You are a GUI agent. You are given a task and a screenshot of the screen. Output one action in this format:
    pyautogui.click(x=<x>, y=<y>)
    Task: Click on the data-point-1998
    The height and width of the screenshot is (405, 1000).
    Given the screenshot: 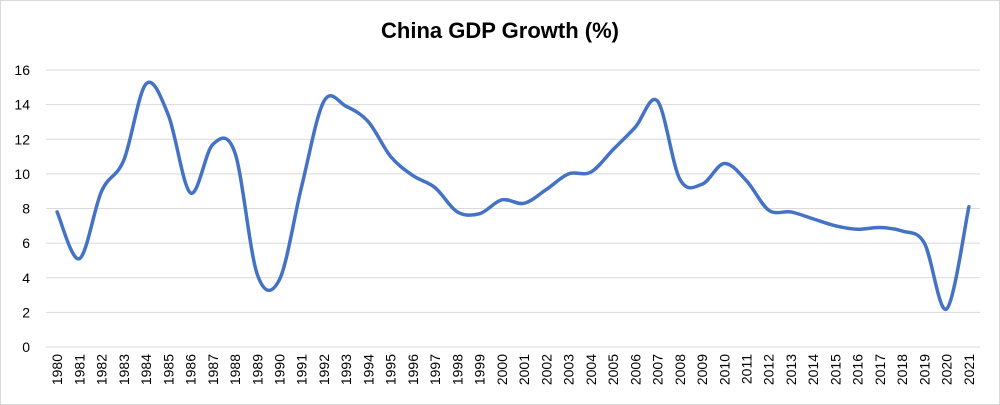 What is the action you would take?
    pyautogui.click(x=457, y=212)
    